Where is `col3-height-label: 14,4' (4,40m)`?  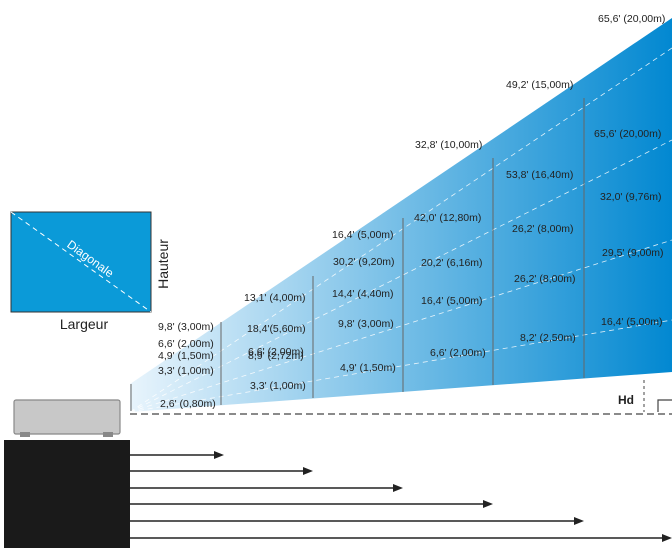 col3-height-label: 14,4' (4,40m) is located at coordinates (363, 294).